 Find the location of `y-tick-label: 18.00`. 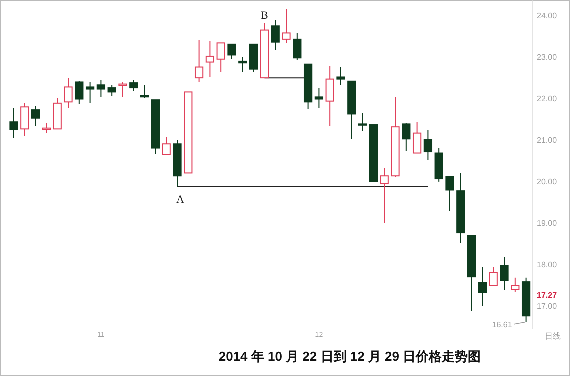

y-tick-label: 18.00 is located at coordinates (547, 265).